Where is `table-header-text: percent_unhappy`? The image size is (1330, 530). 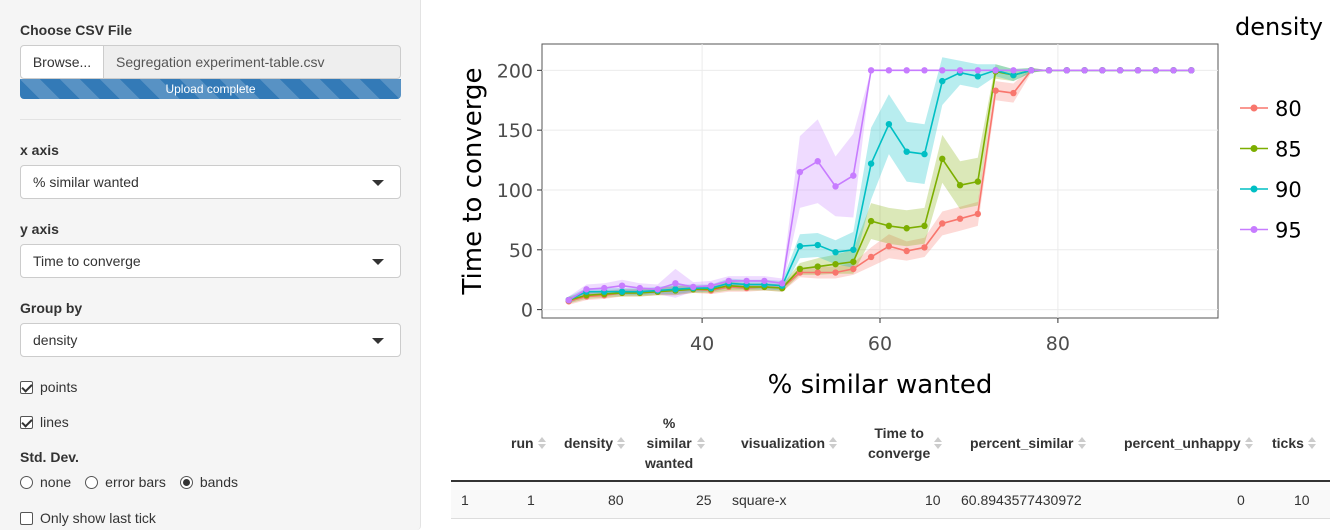 table-header-text: percent_unhappy is located at coordinates (1182, 443).